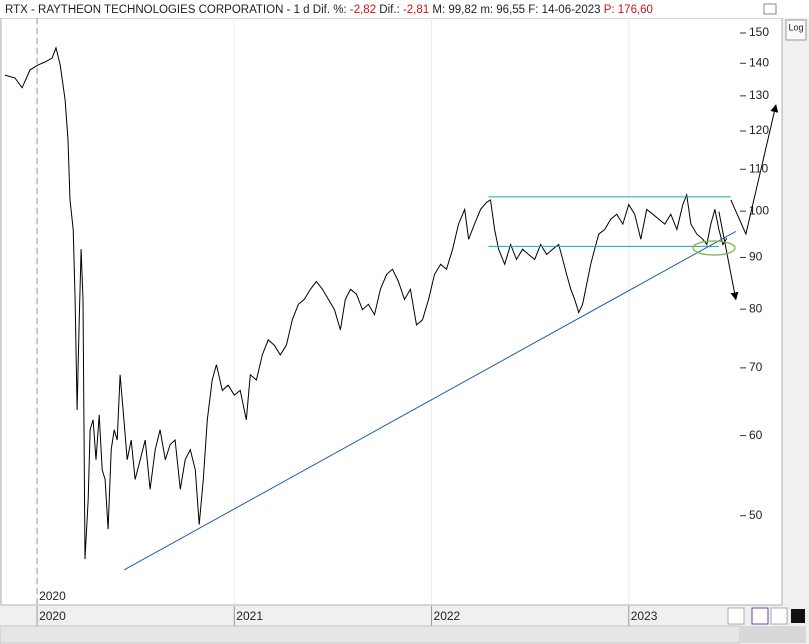 The height and width of the screenshot is (644, 809). I want to click on y-tick-label: 80, so click(756, 308).